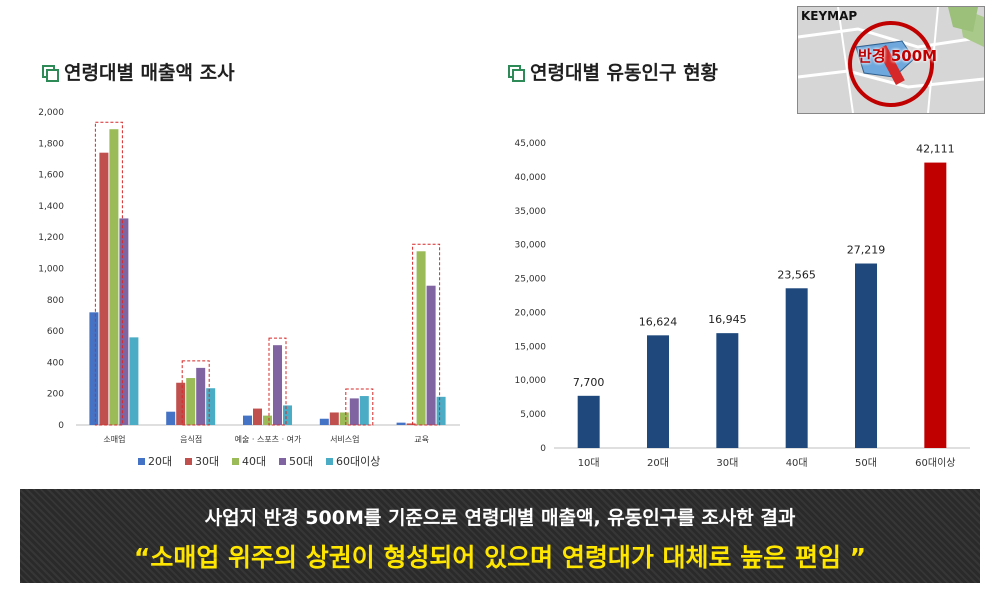 The height and width of the screenshot is (610, 1000). I want to click on y-tick-label: 35,000, so click(531, 212).